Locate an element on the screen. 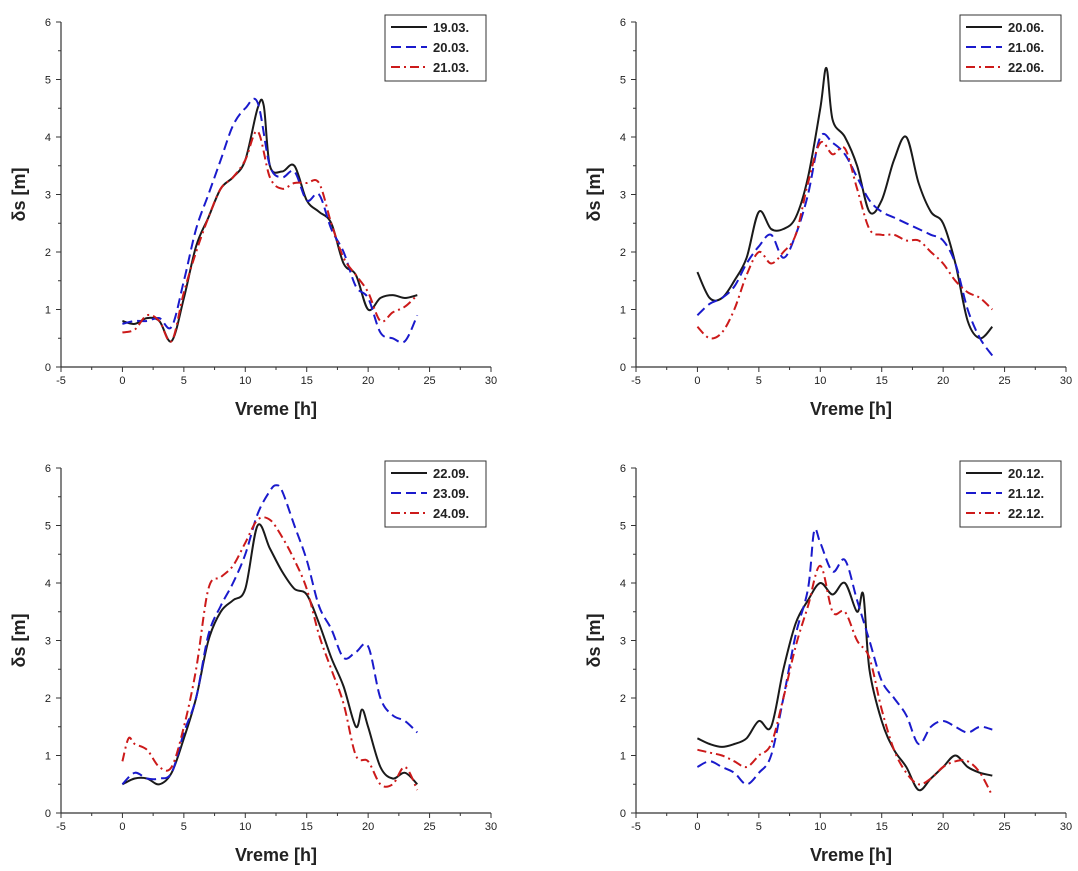 The width and height of the screenshot is (1078, 871). legend-entry: 23.09. is located at coordinates (451, 493).